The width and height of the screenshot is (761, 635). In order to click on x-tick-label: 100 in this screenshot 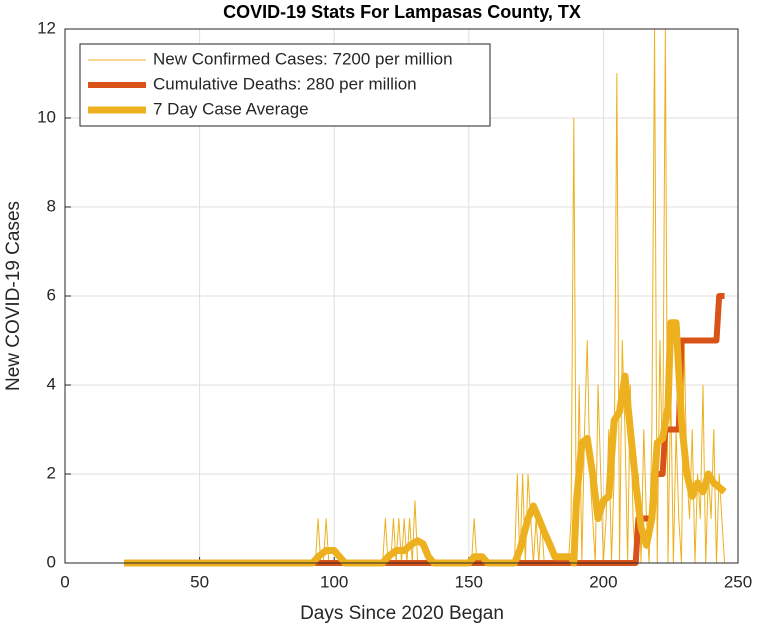, I will do `click(334, 581)`.